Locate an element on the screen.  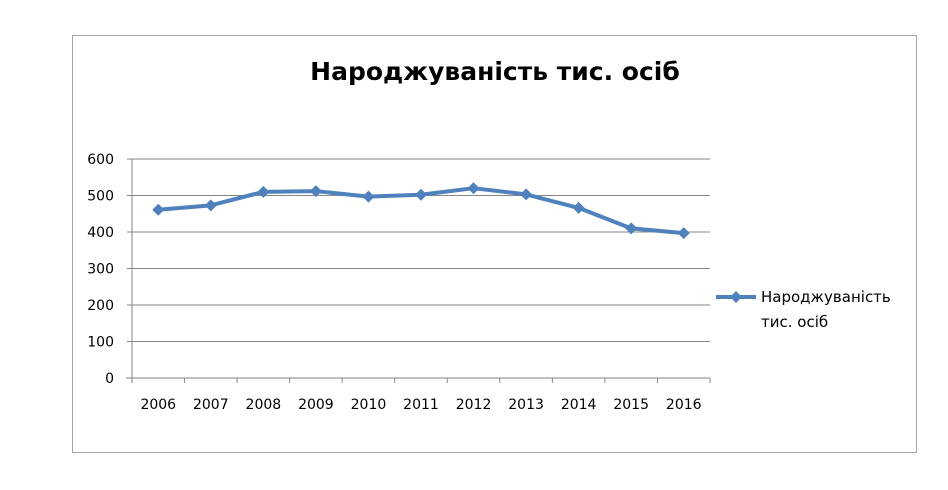
legend-marker is located at coordinates (736, 297).